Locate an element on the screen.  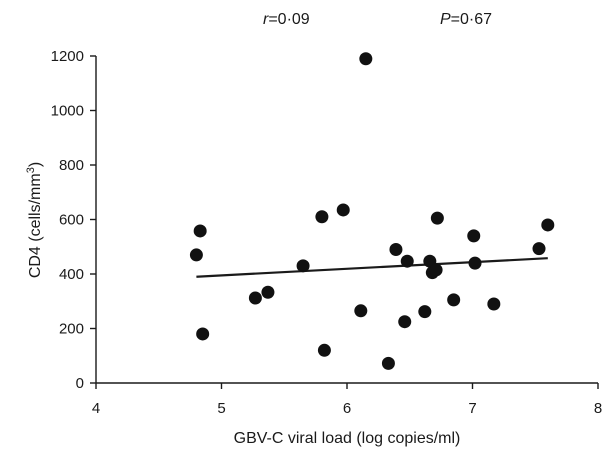
trendline-group is located at coordinates (372, 267).